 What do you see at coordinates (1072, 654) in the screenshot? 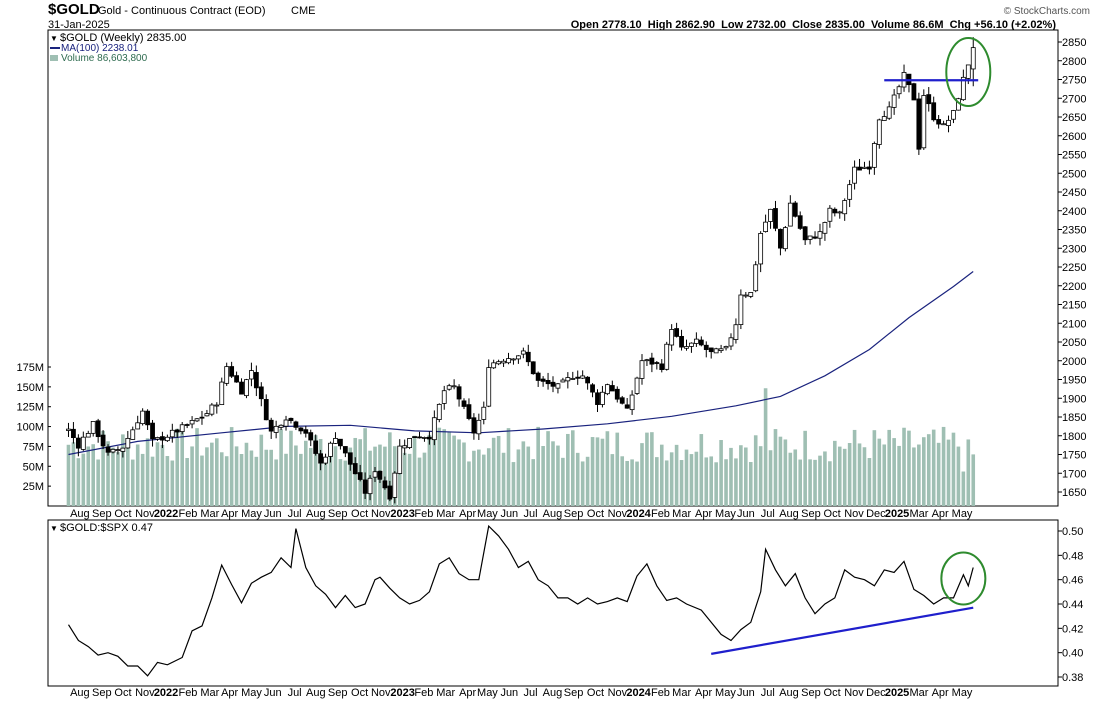
I see `ratio-tick-label: 0.40` at bounding box center [1072, 654].